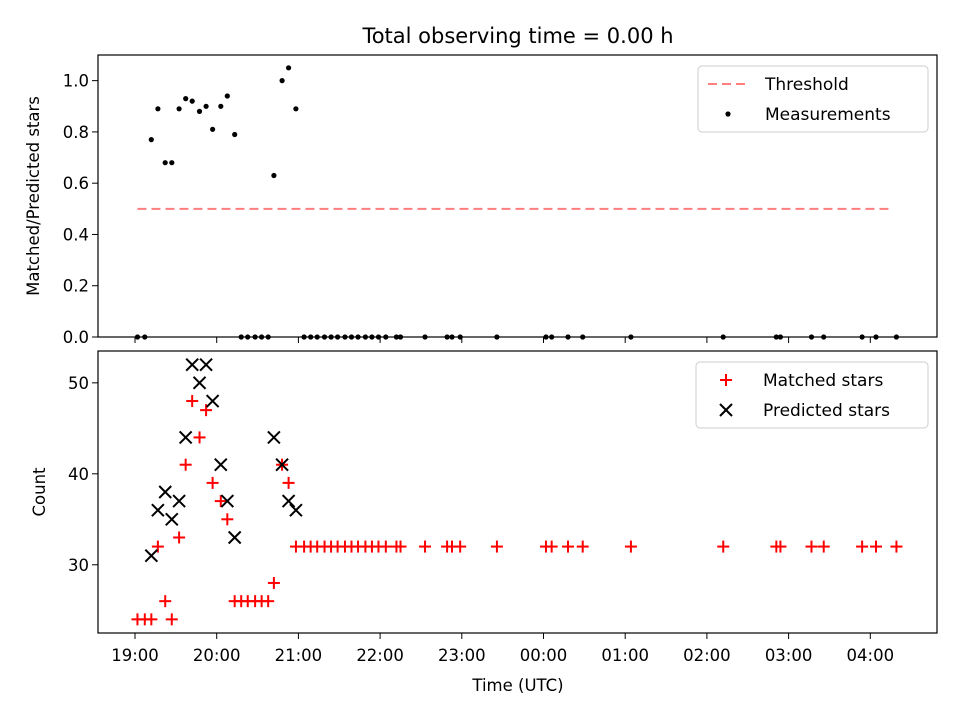 This screenshot has width=960, height=720. What do you see at coordinates (33, 196) in the screenshot?
I see `top-y-axis-label: Matched/Predicted stars` at bounding box center [33, 196].